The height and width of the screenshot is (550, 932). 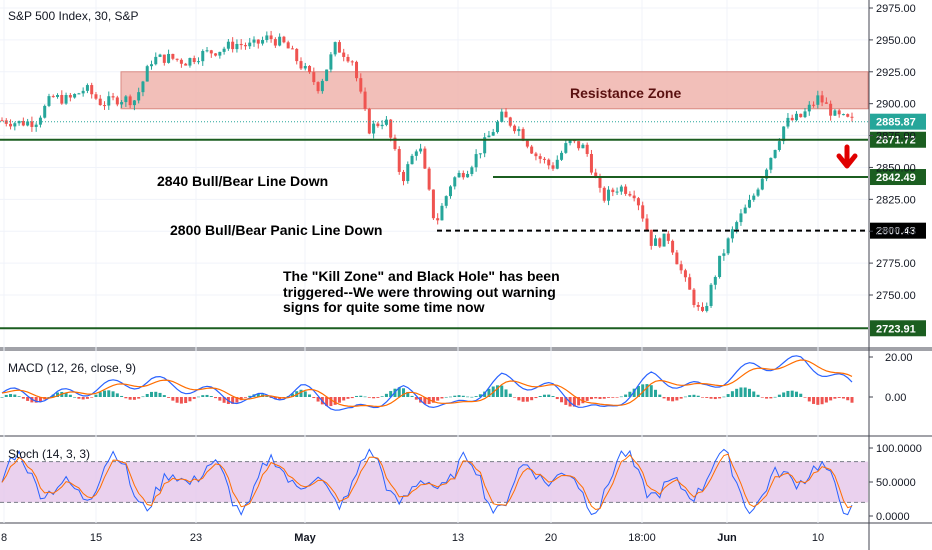 I want to click on x-tick-label: 10, so click(x=818, y=538).